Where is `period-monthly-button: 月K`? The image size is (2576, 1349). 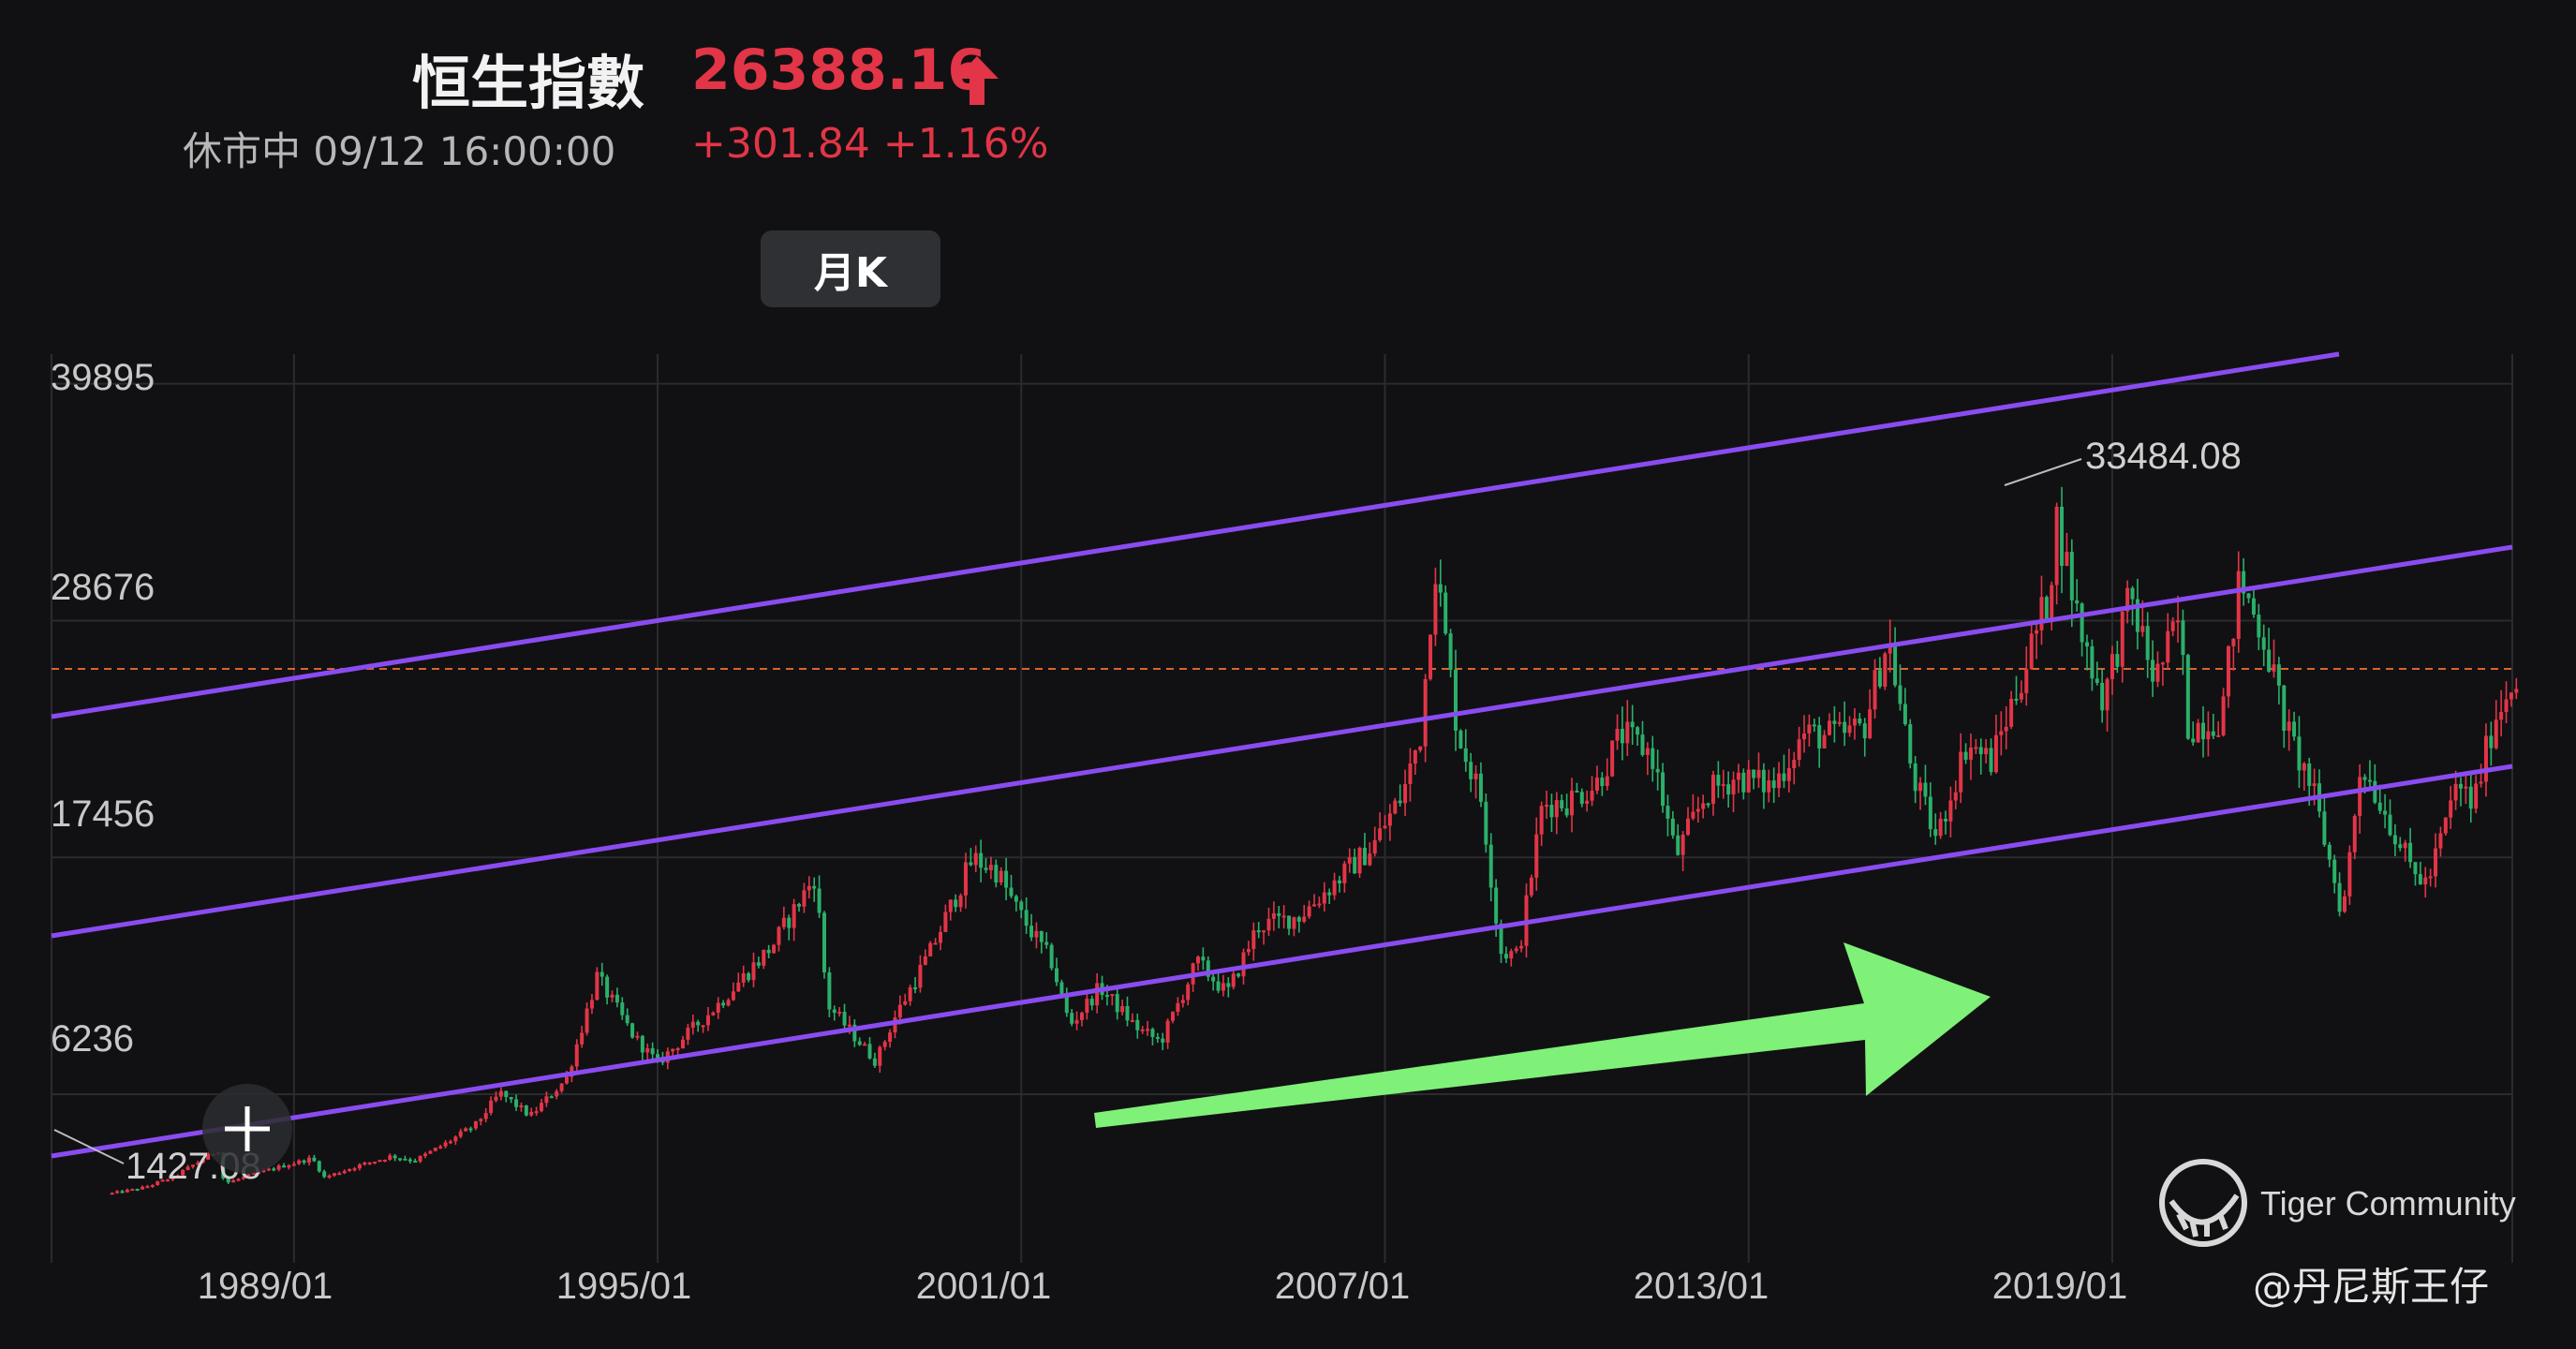 period-monthly-button: 月K is located at coordinates (850, 268).